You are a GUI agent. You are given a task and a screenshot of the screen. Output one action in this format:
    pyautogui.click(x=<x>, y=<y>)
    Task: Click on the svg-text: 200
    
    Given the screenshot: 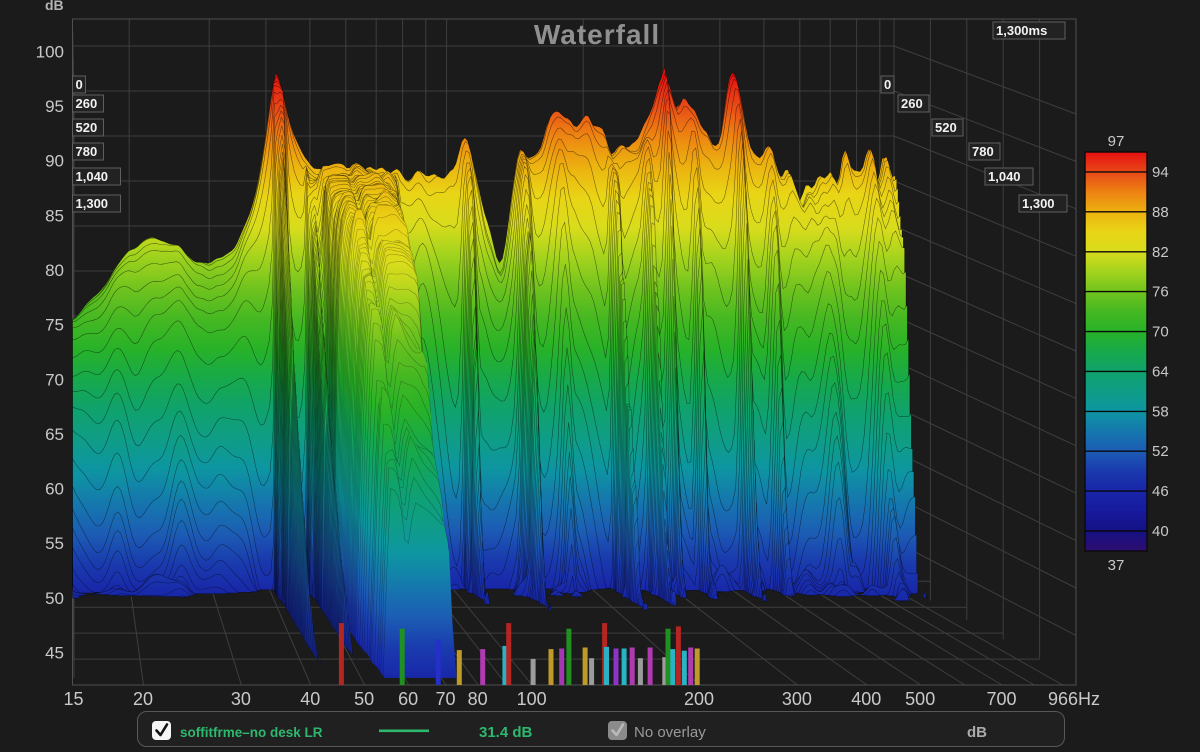 What is the action you would take?
    pyautogui.click(x=699, y=699)
    